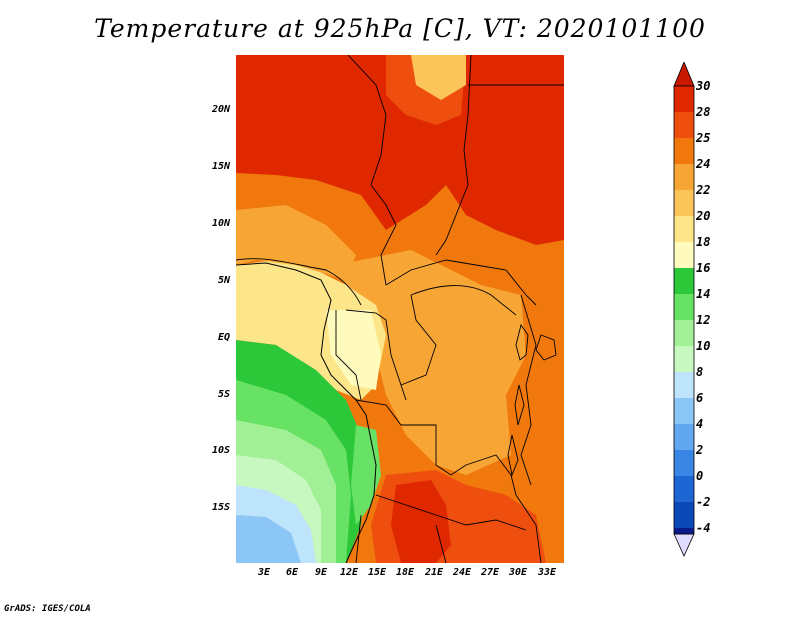 The width and height of the screenshot is (800, 618). I want to click on colorbar-label-m4: -4, so click(703, 528).